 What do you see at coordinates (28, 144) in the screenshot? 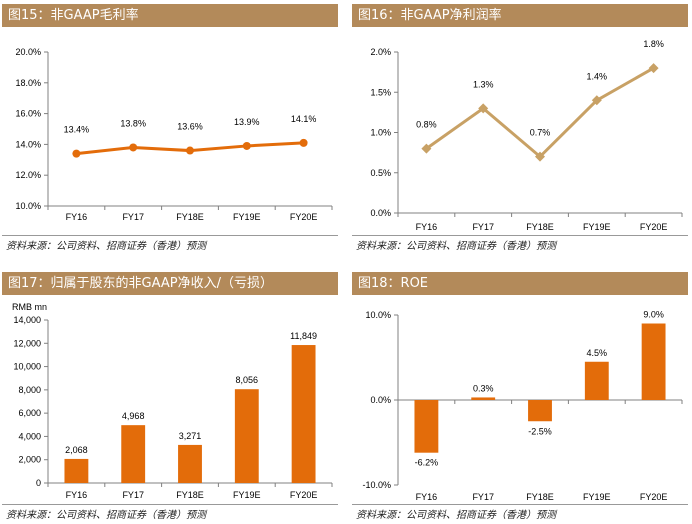
I see `y-tick-label: 14.0%` at bounding box center [28, 144].